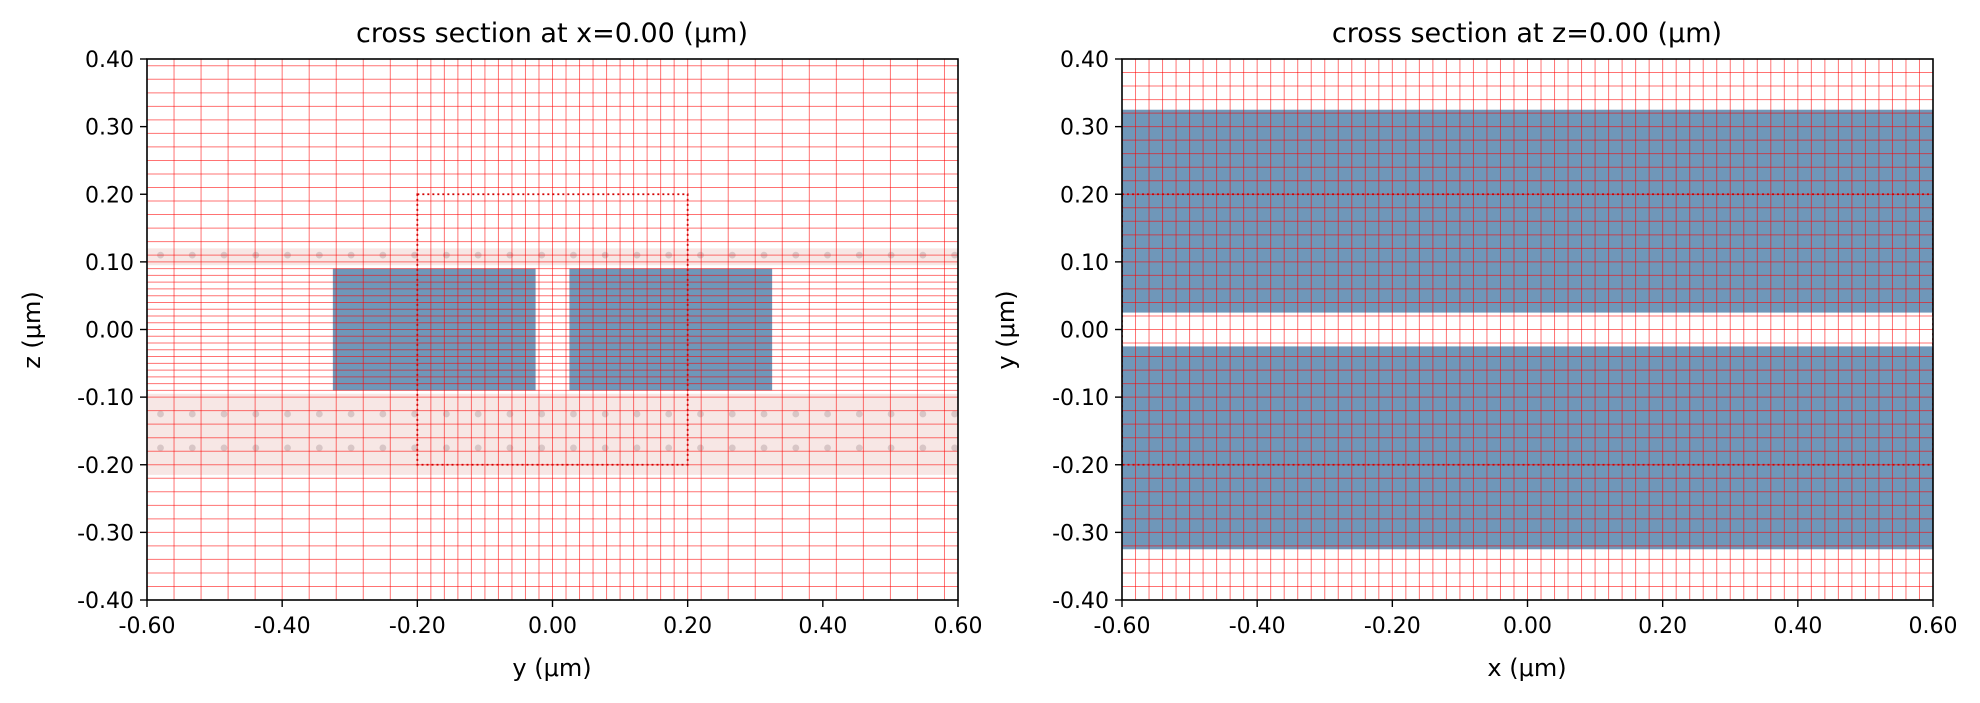 The width and height of the screenshot is (1980, 703). Describe the element at coordinates (552, 33) in the screenshot. I see `chart-title: cross section at x=0.00 (μm)` at that location.